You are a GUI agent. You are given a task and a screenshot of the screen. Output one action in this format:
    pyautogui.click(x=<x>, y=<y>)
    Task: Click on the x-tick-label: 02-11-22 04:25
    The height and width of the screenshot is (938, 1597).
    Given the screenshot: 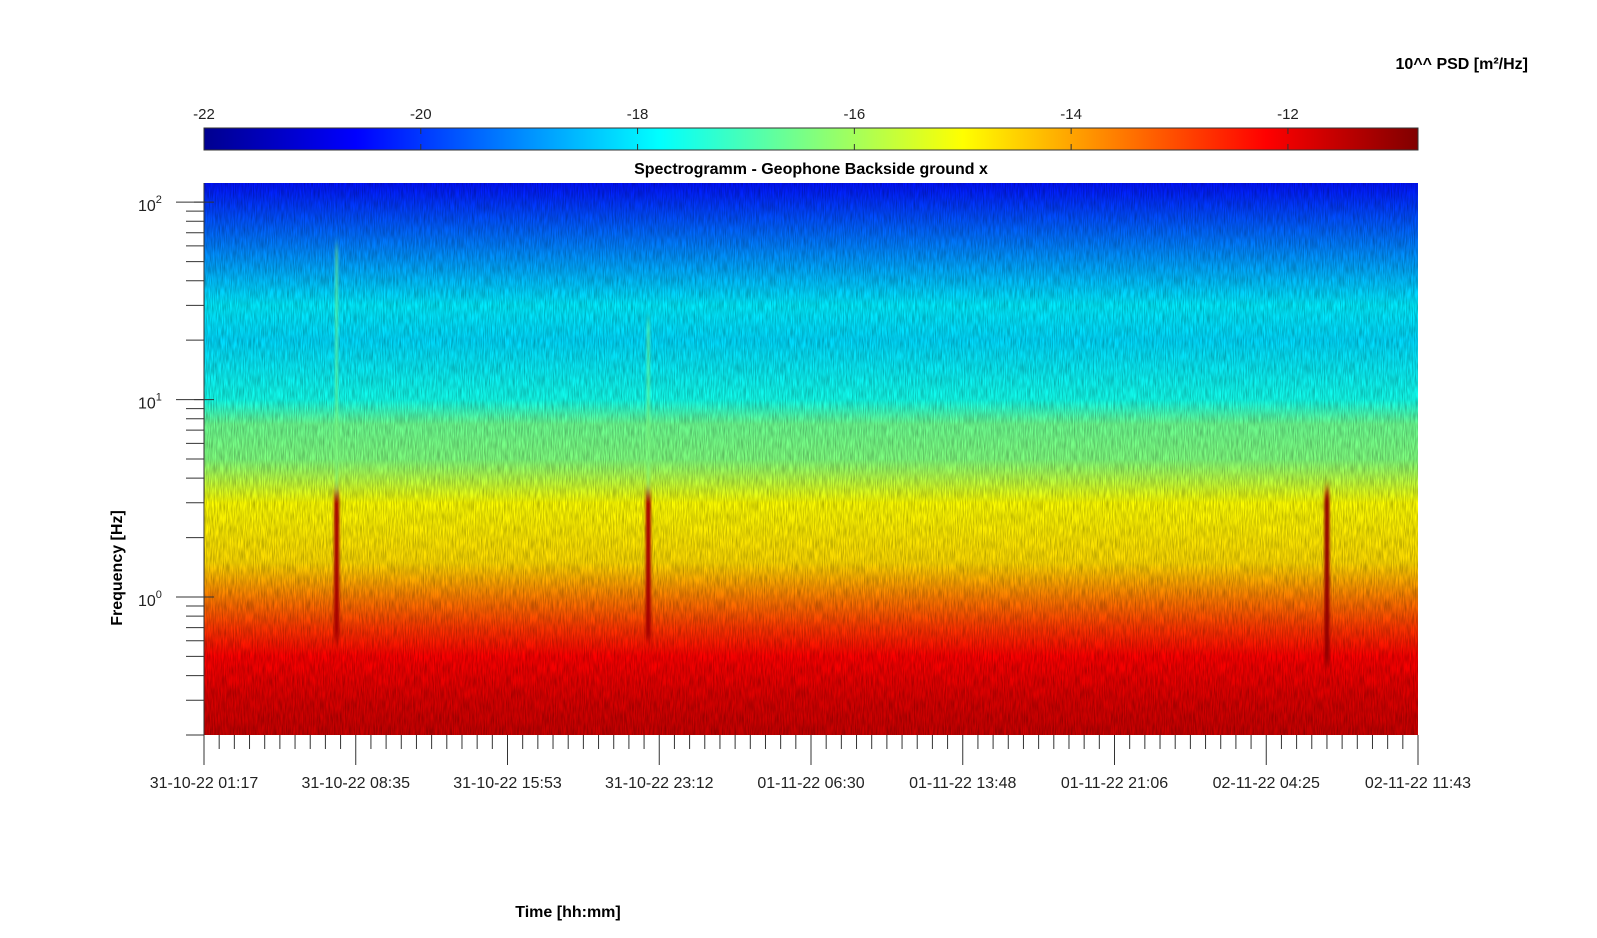 What is the action you would take?
    pyautogui.click(x=1266, y=783)
    